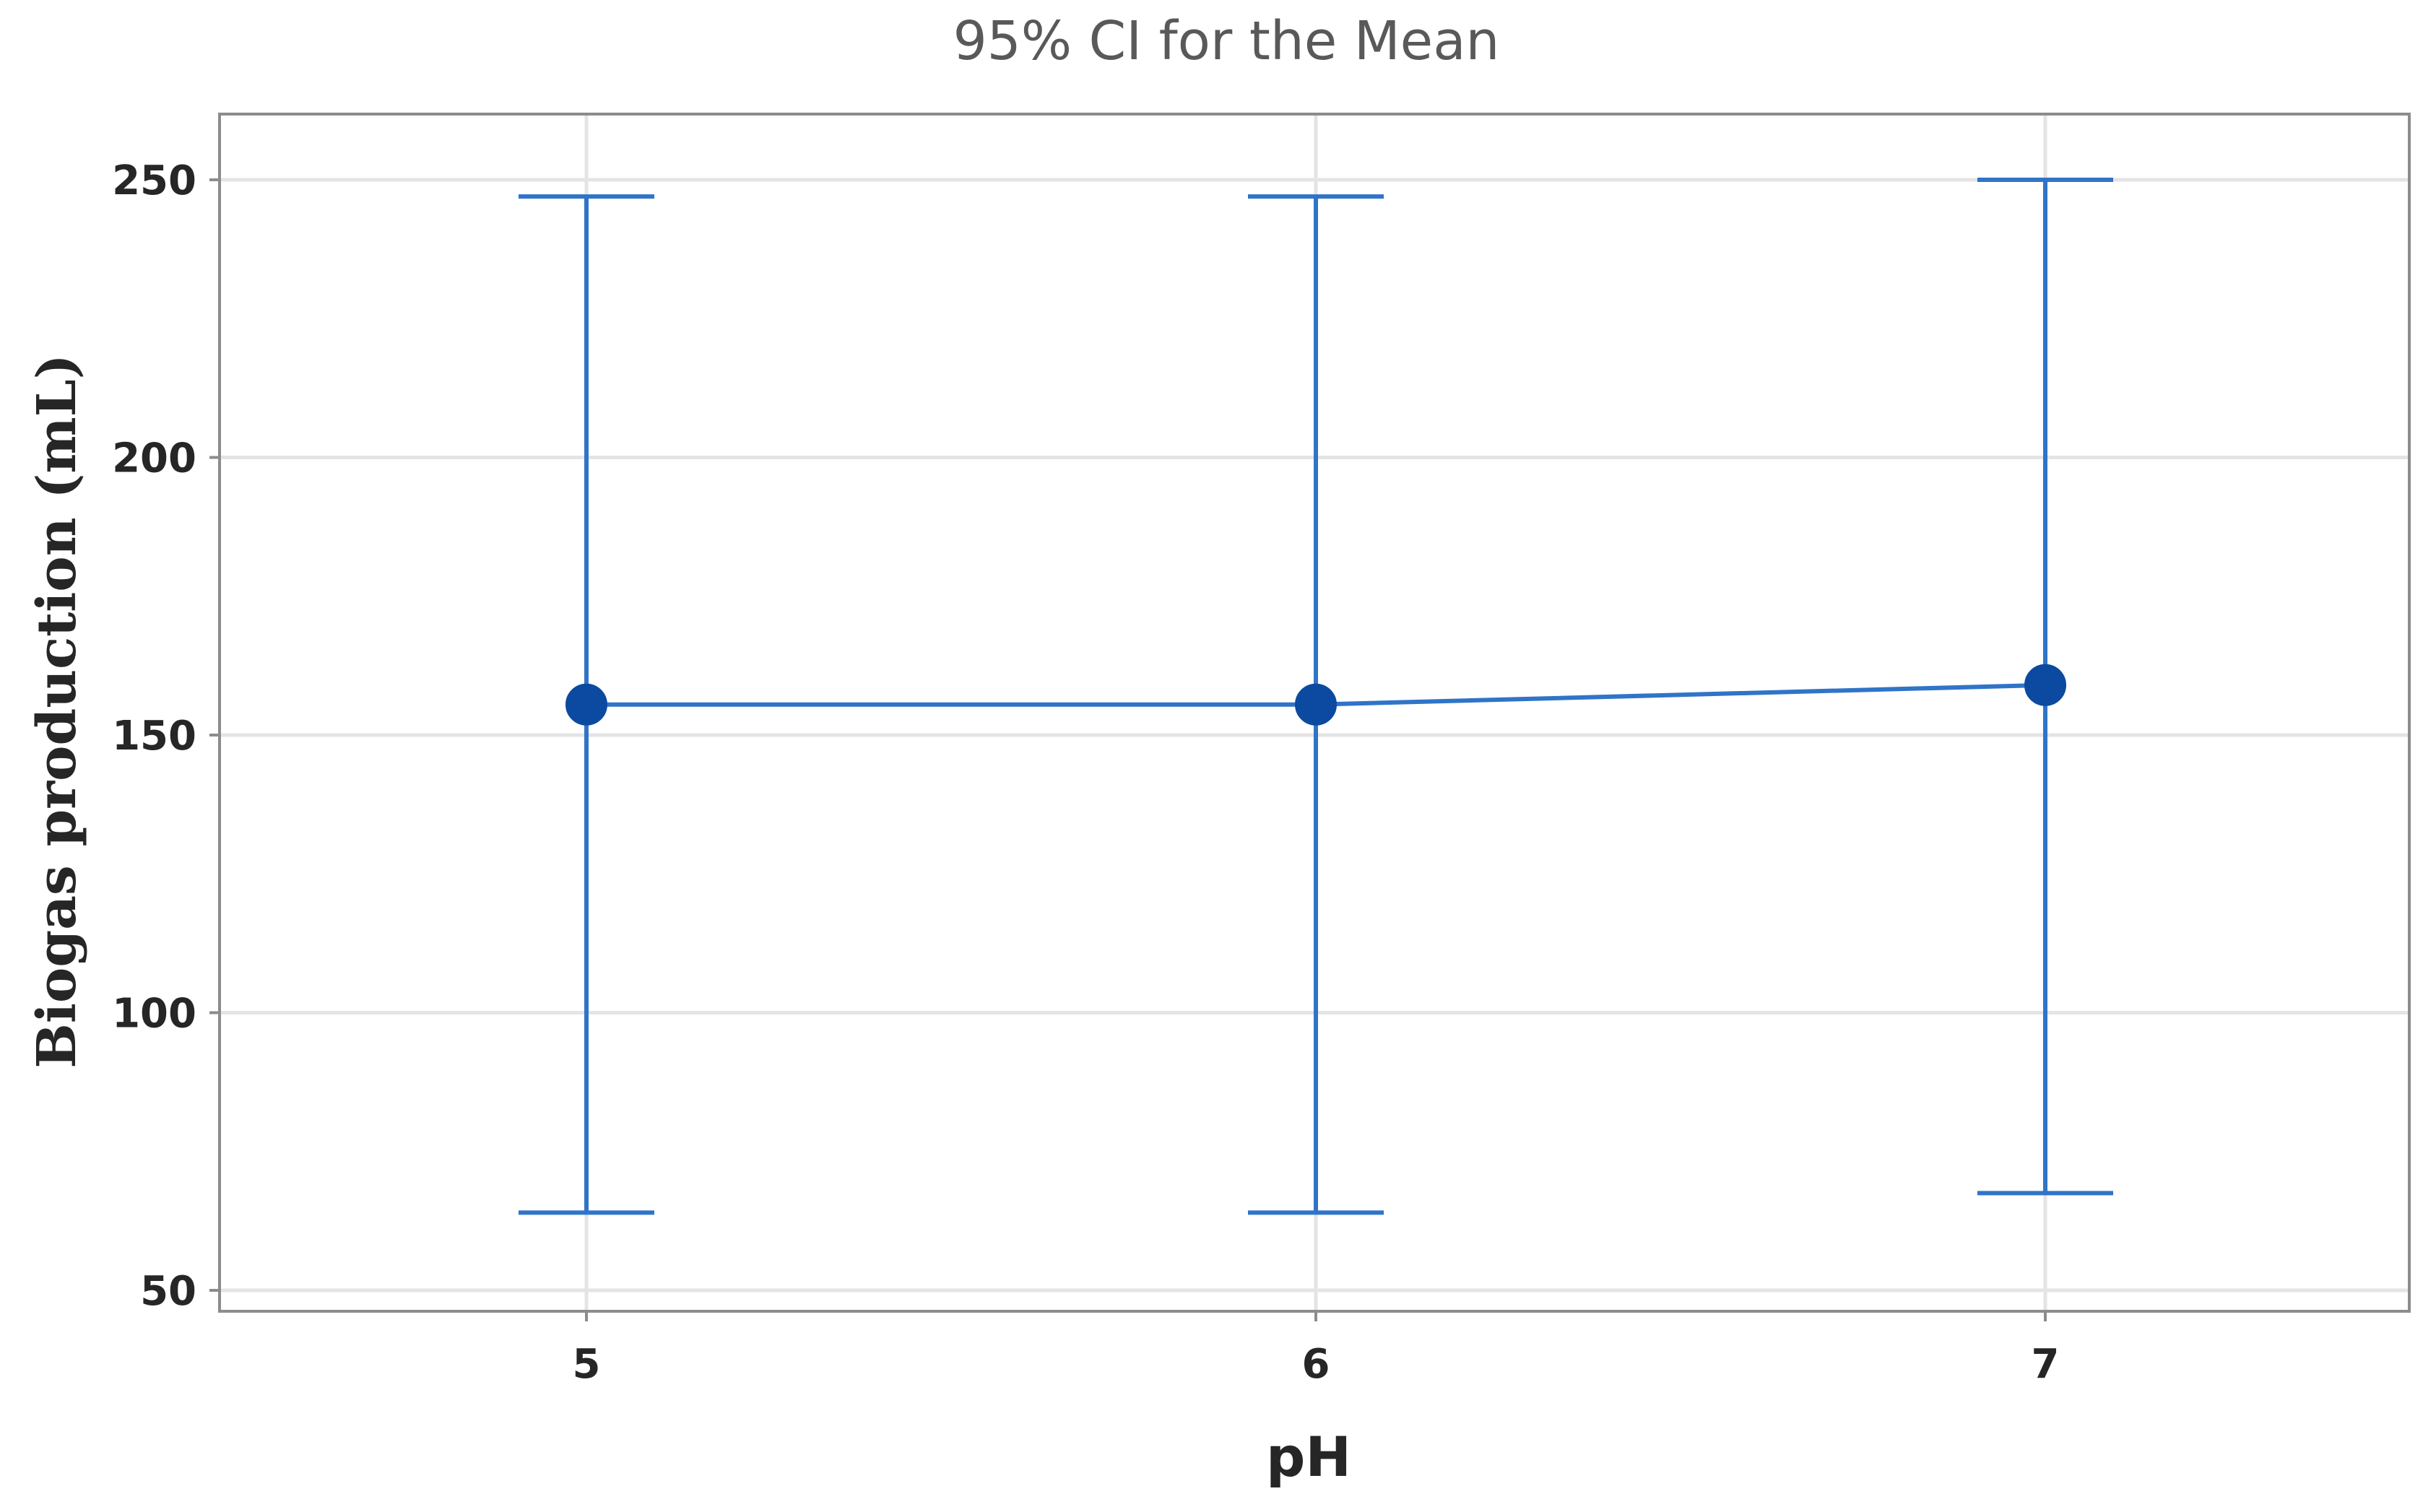 The height and width of the screenshot is (1512, 2436). What do you see at coordinates (1316, 1364) in the screenshot?
I see `x-tick-label: 6` at bounding box center [1316, 1364].